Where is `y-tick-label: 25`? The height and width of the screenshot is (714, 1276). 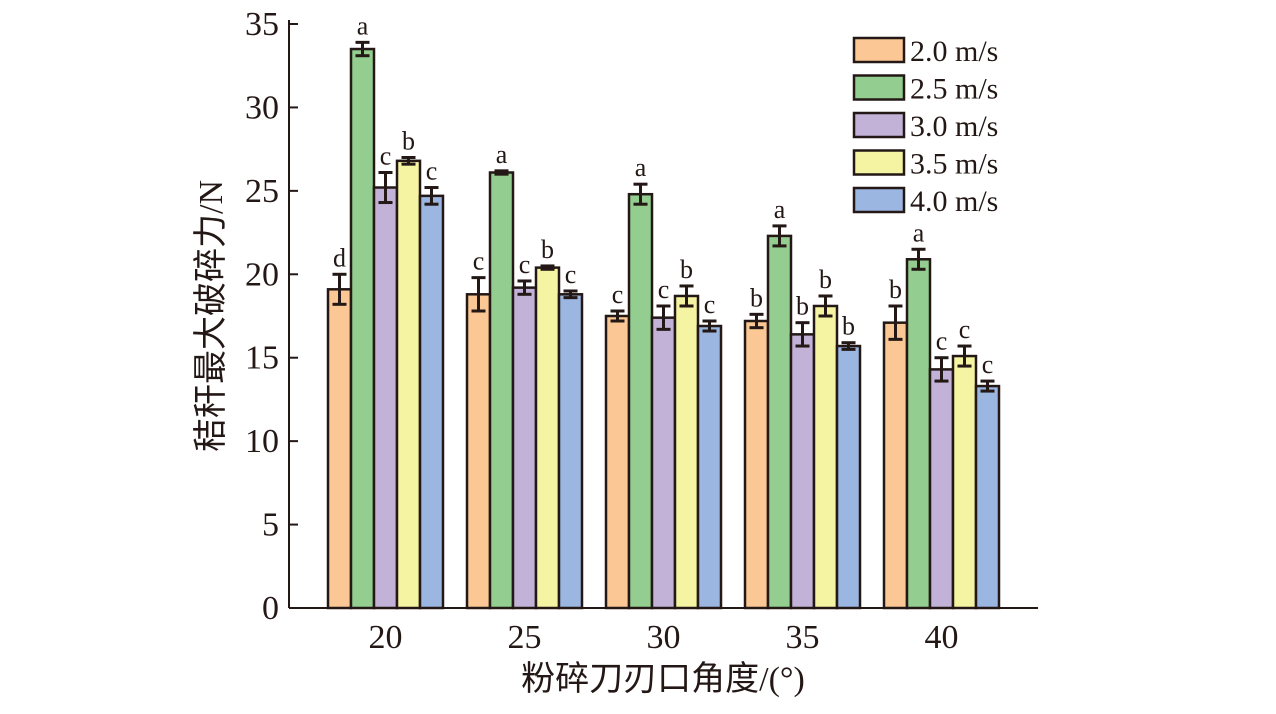 y-tick-label: 25 is located at coordinates (262, 191).